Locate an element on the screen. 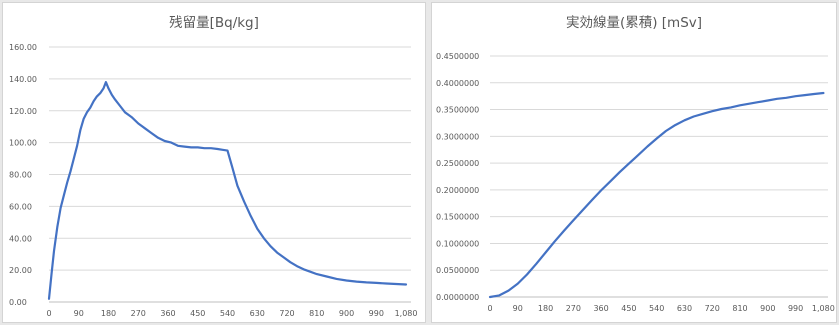 This screenshot has width=839, height=325. y-tick-label: 140.00 is located at coordinates (23, 79).